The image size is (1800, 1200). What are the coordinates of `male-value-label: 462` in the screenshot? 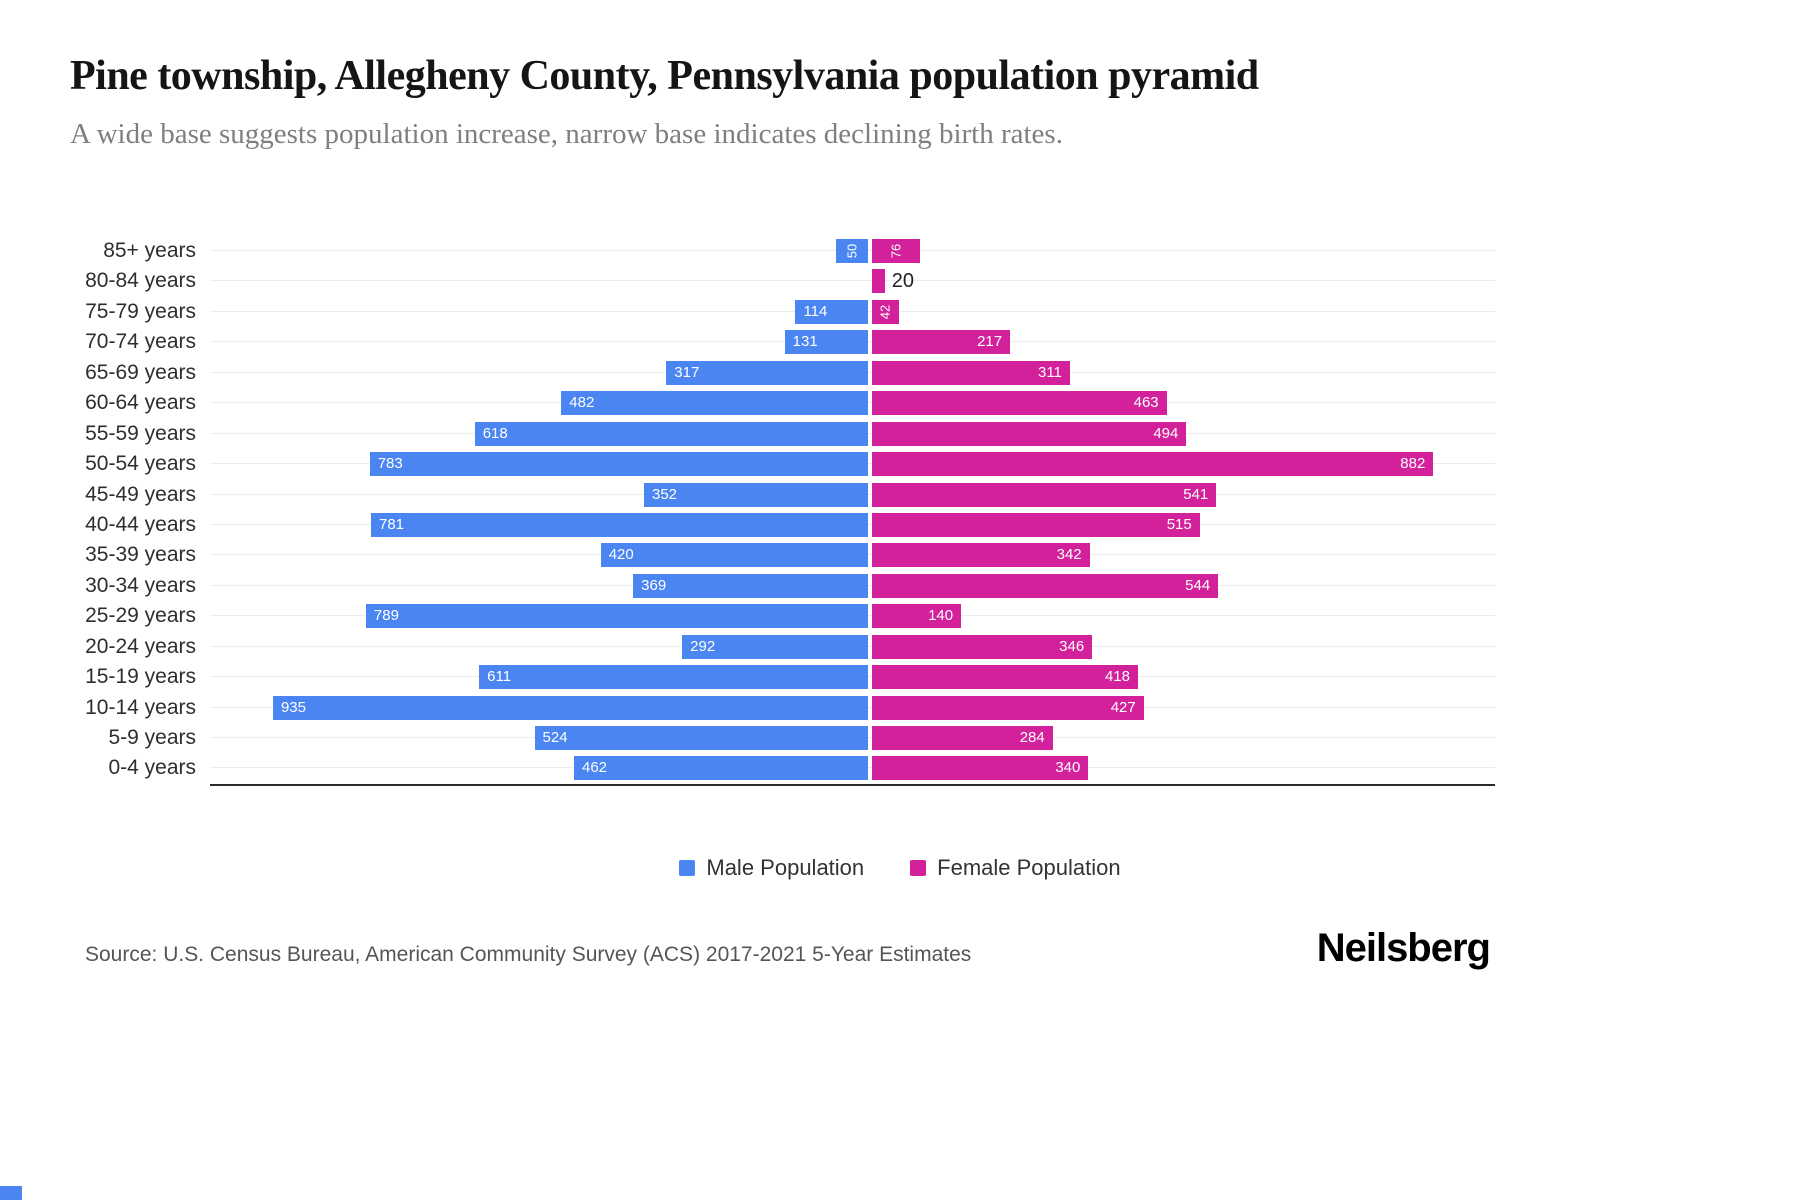 It's located at (594, 768).